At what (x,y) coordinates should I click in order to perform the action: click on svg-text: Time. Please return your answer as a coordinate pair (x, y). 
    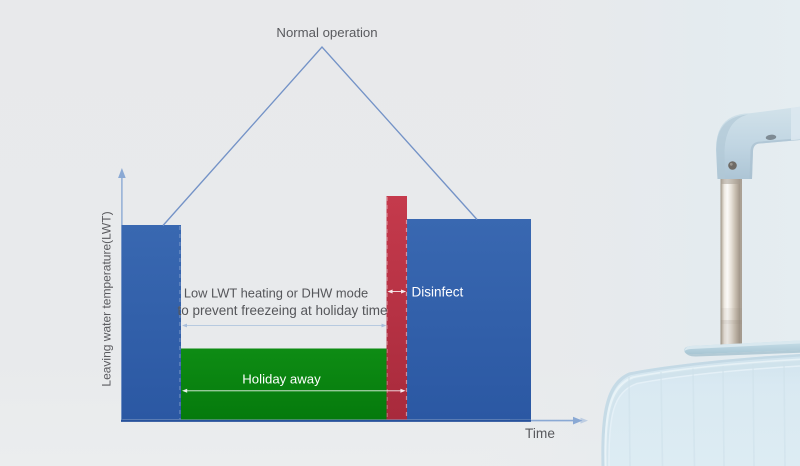
    Looking at the image, I should click on (540, 433).